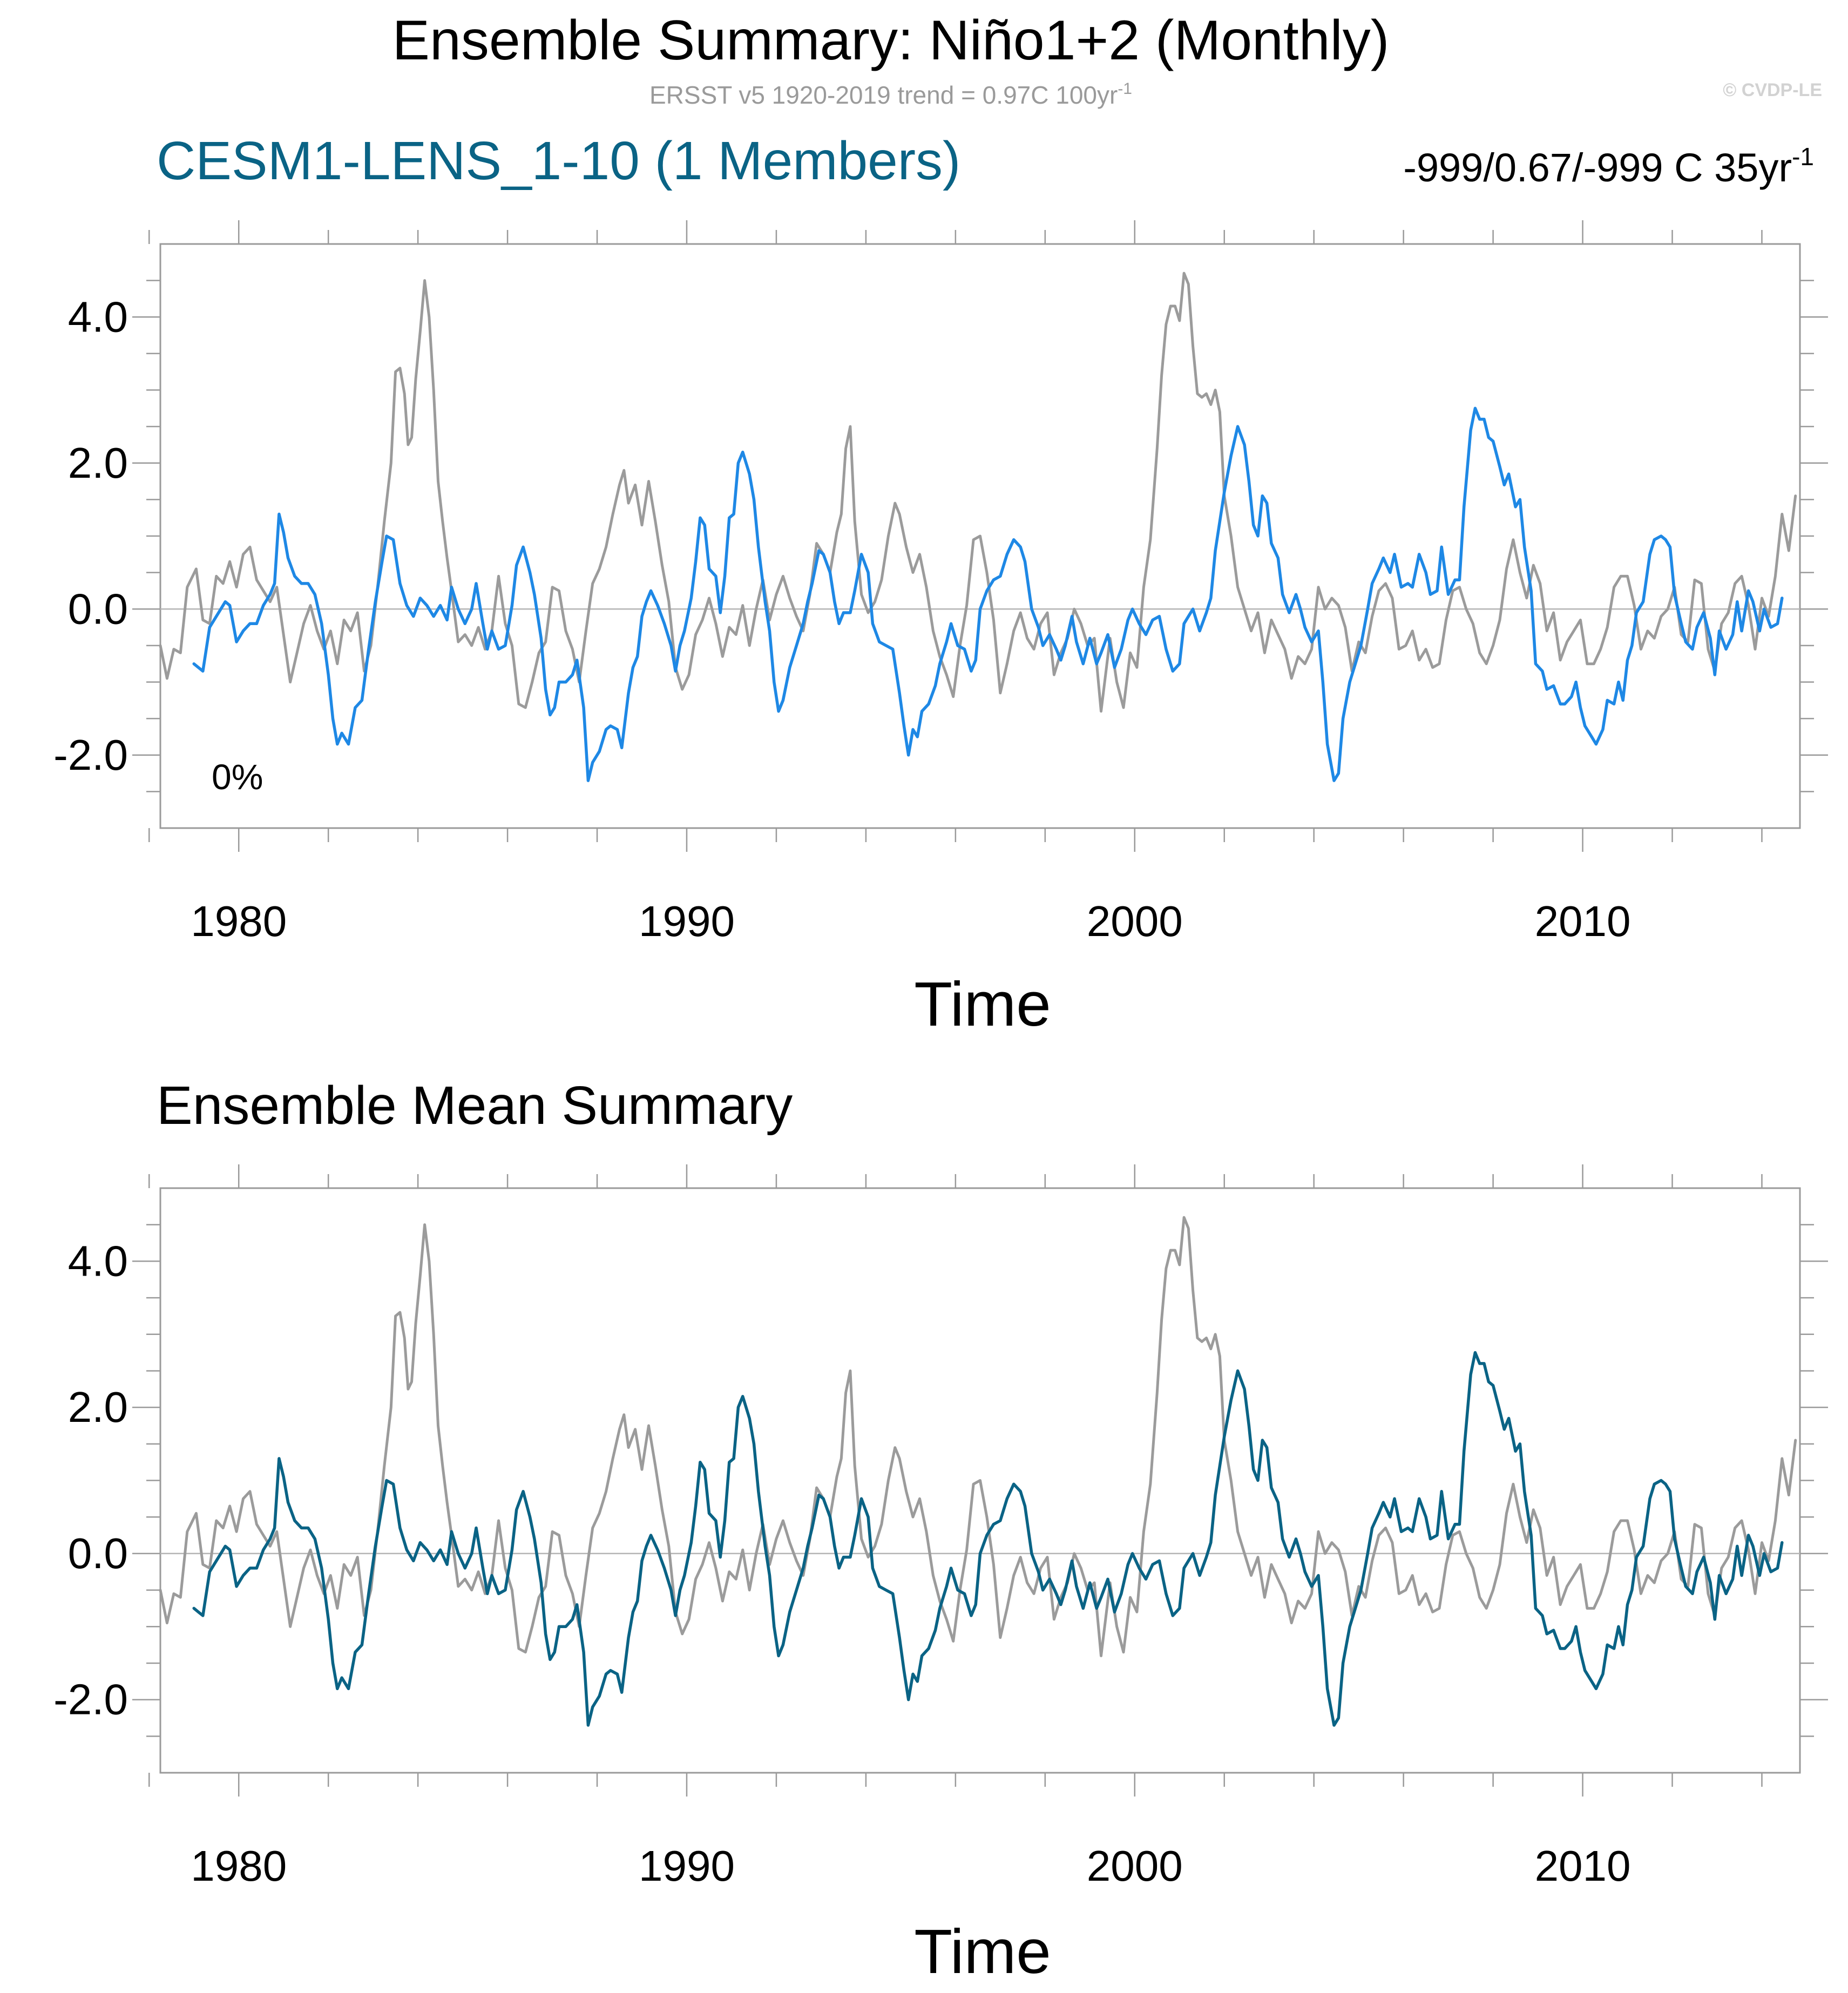 The image size is (1848, 1993). Describe the element at coordinates (98, 609) in the screenshot. I see `y-tick-label-member: 0.0` at that location.